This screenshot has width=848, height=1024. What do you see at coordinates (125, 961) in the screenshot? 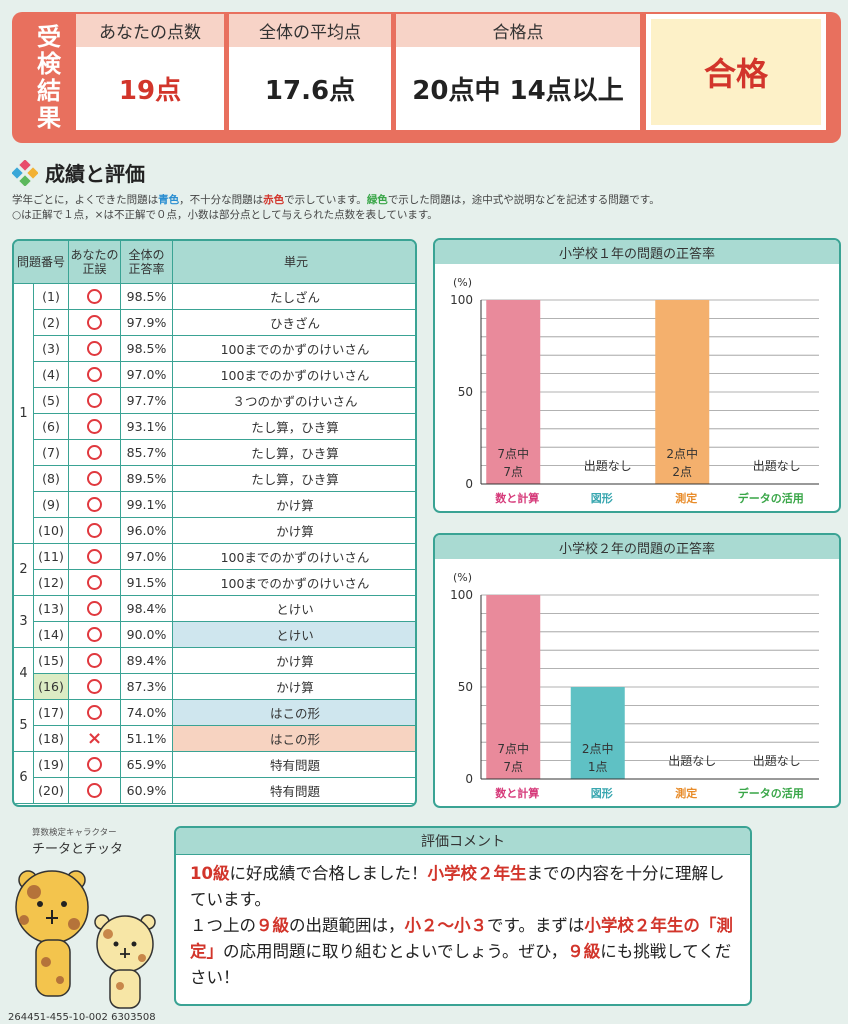
I see `small-cheetah` at bounding box center [125, 961].